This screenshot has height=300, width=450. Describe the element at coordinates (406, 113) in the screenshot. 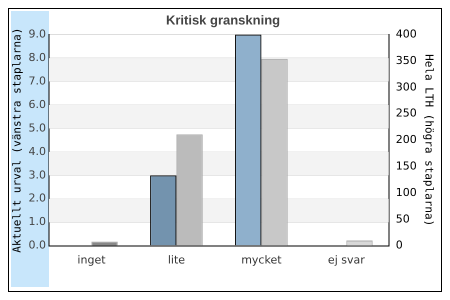

I see `y2-tick-label: 250` at that location.